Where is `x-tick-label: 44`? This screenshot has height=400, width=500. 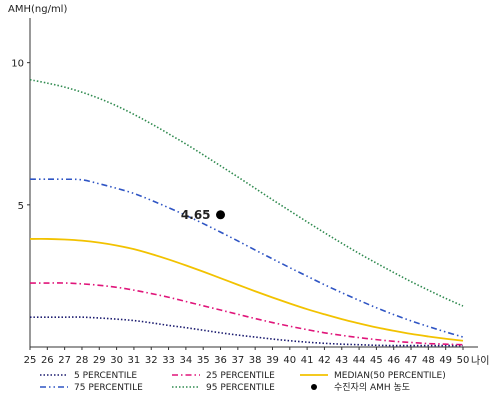 x-tick-label: 44 is located at coordinates (359, 360).